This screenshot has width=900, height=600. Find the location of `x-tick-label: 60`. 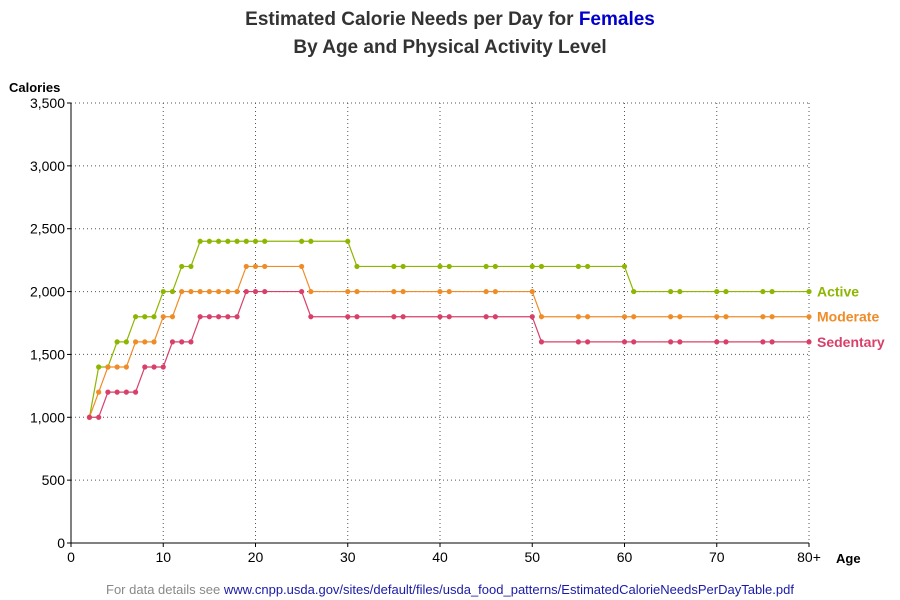

x-tick-label: 60 is located at coordinates (625, 557).